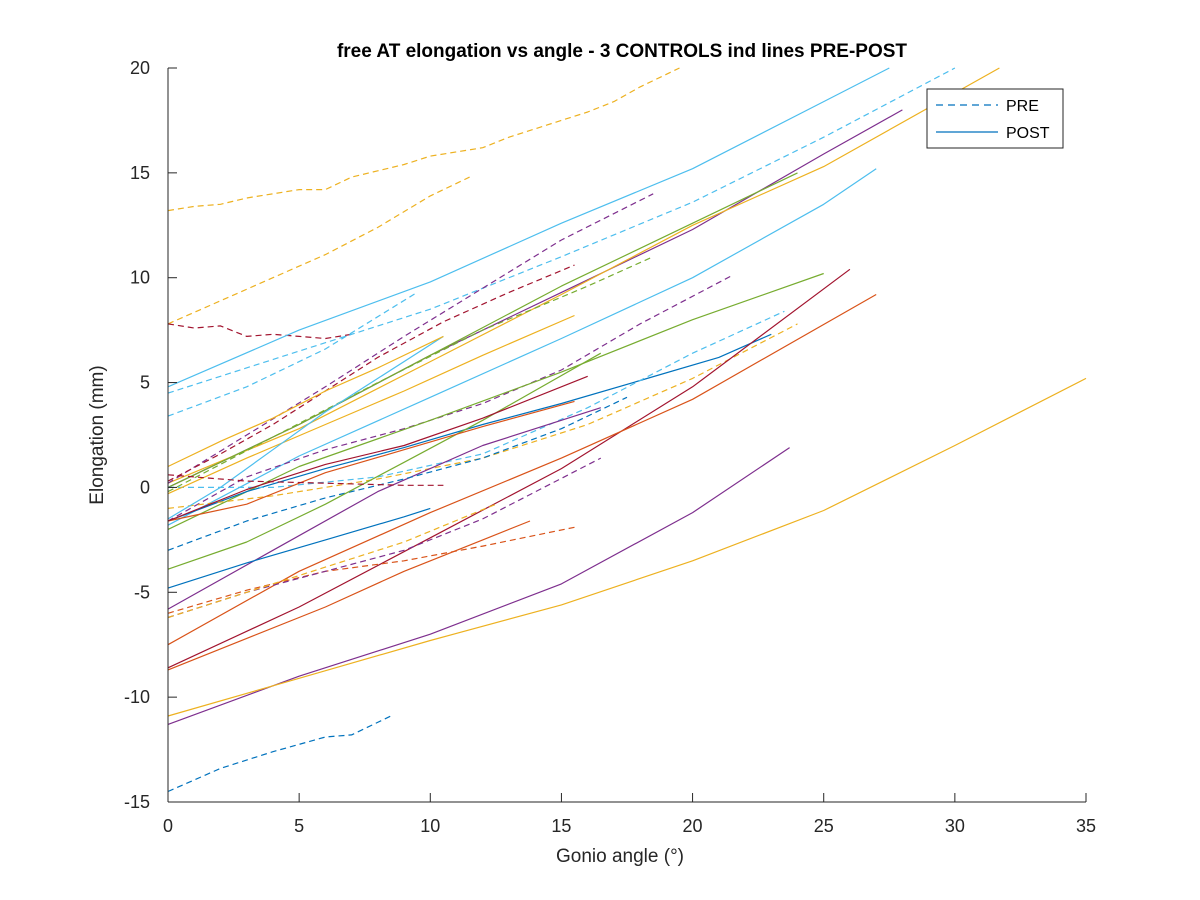 The height and width of the screenshot is (900, 1200). I want to click on y-axis-title: Elongation (mm), so click(97, 434).